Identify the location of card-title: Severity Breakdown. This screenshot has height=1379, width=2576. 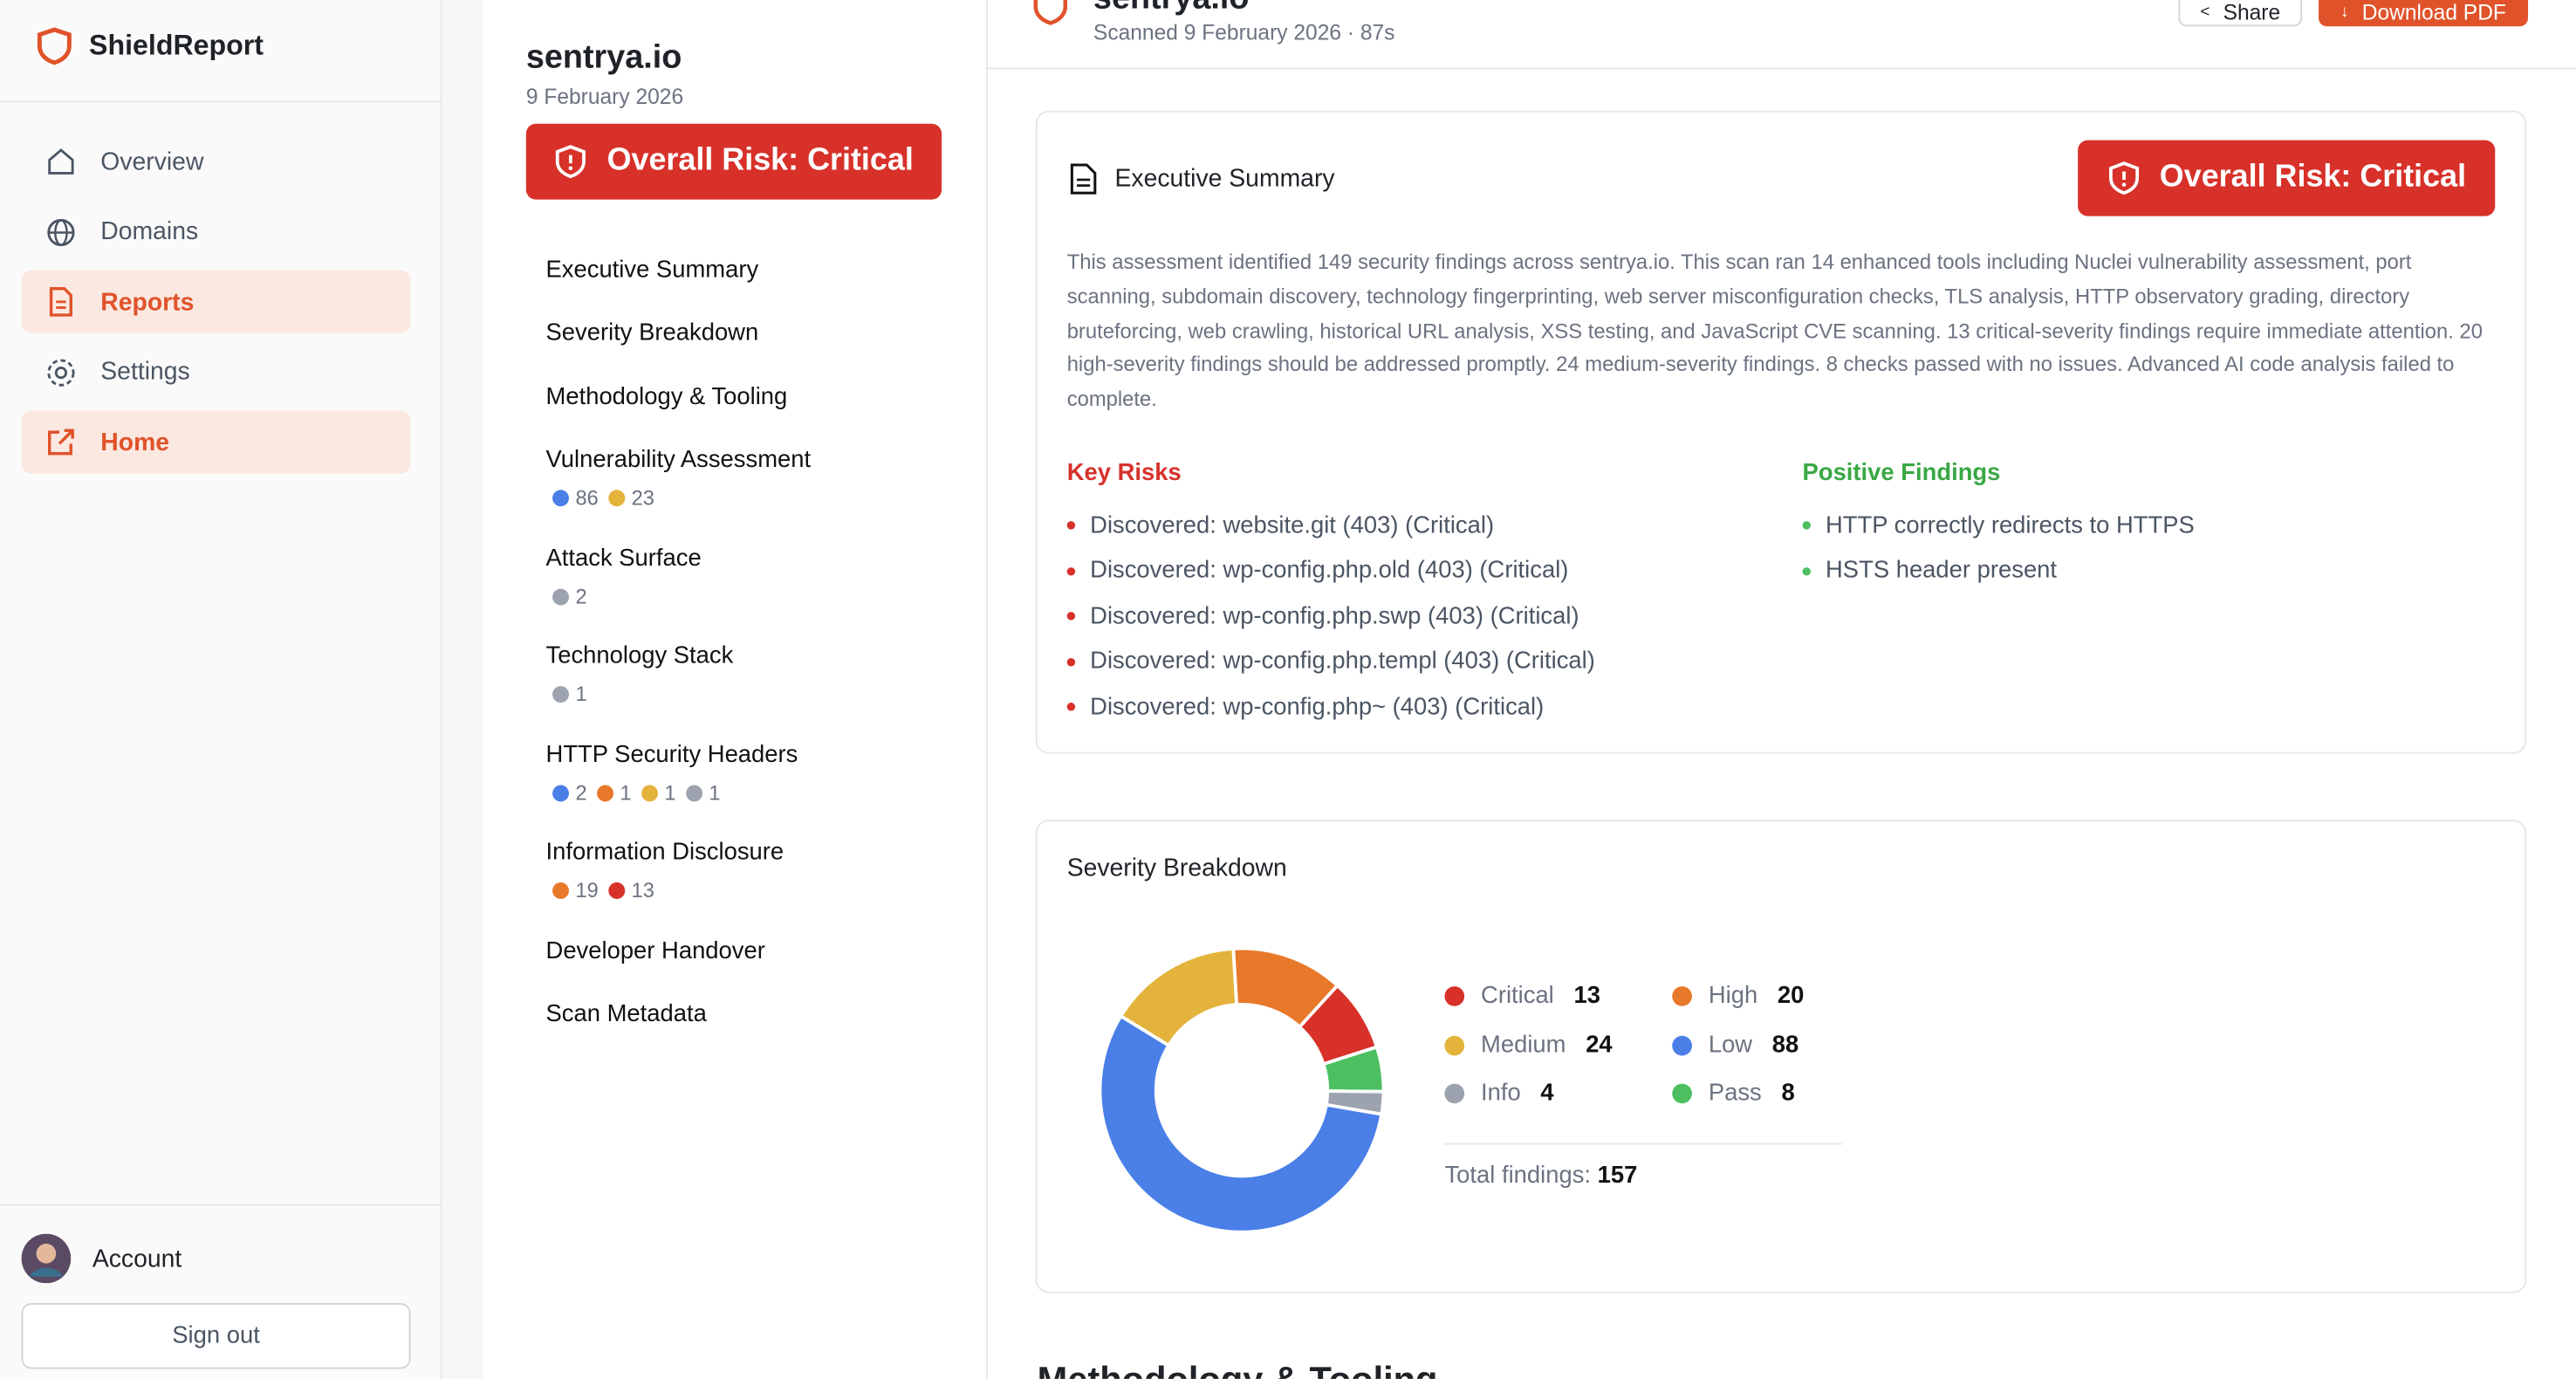
(1176, 868).